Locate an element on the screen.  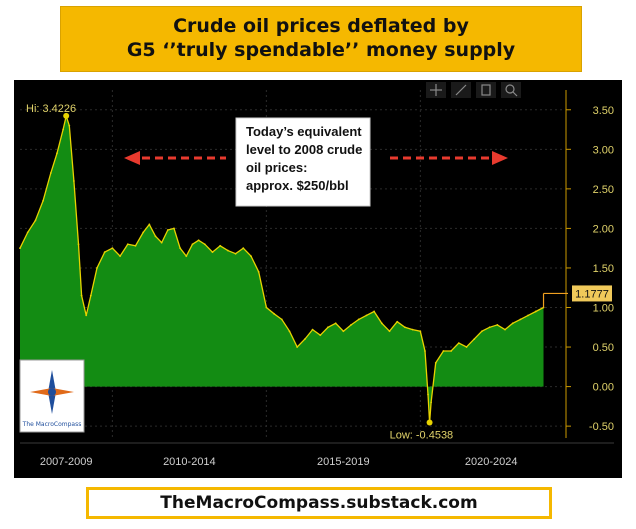
last-value-badge is located at coordinates (592, 293).